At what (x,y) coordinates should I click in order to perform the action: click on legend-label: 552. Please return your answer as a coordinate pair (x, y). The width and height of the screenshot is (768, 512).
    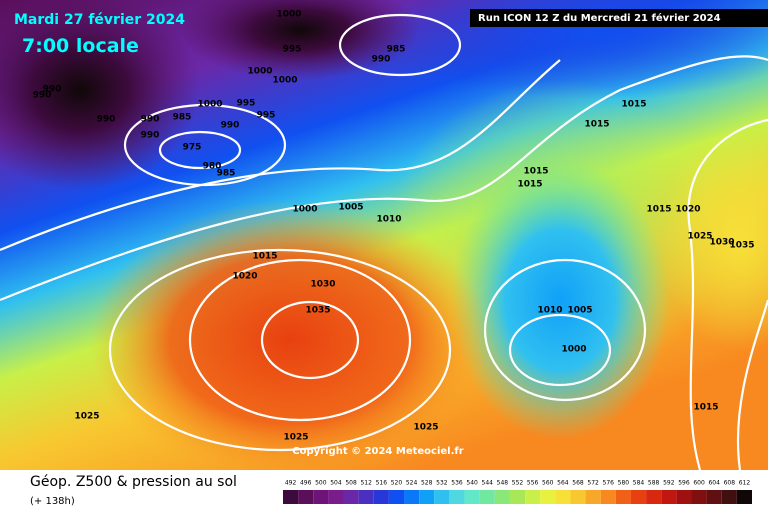
    Looking at the image, I should click on (518, 483).